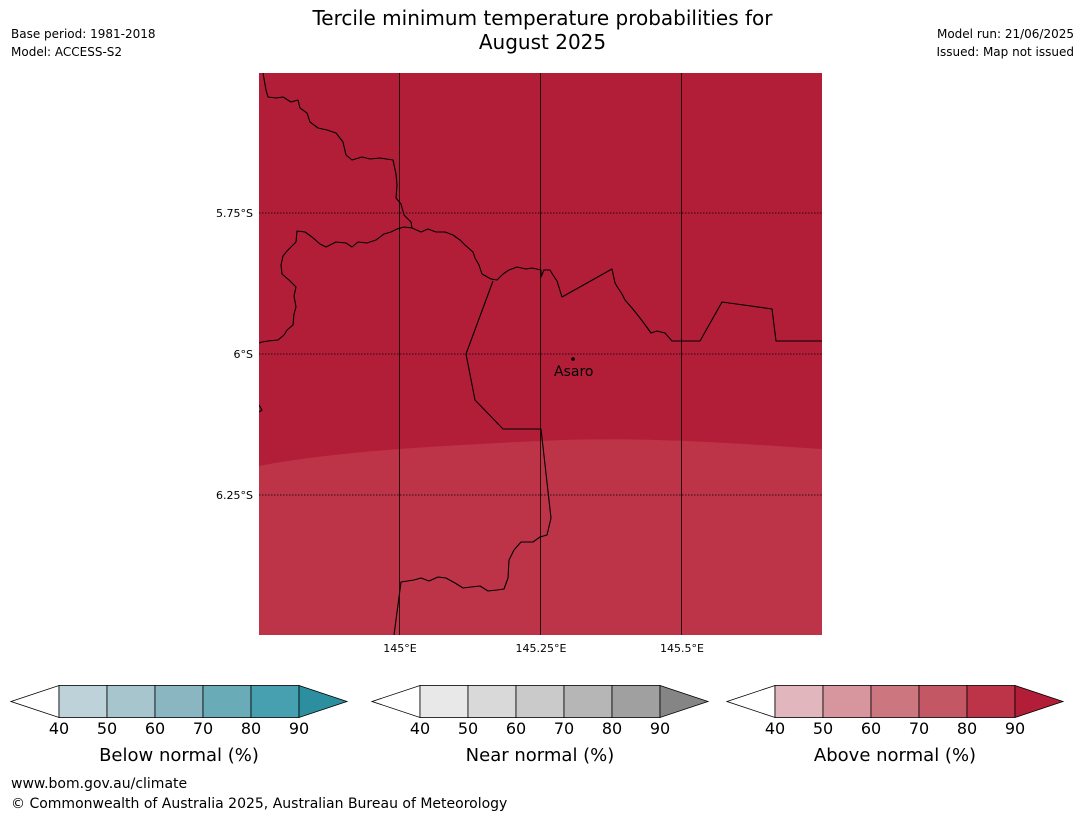 The height and width of the screenshot is (816, 1085). What do you see at coordinates (472, 457) in the screenshot?
I see `border-south` at bounding box center [472, 457].